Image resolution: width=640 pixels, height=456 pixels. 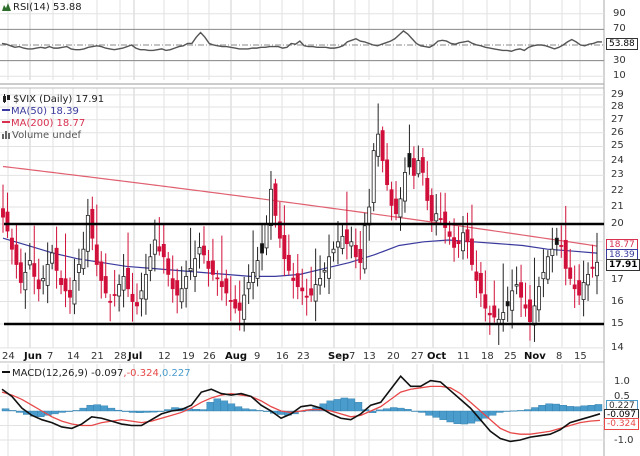 I want to click on date-label: 25, so click(x=510, y=356).